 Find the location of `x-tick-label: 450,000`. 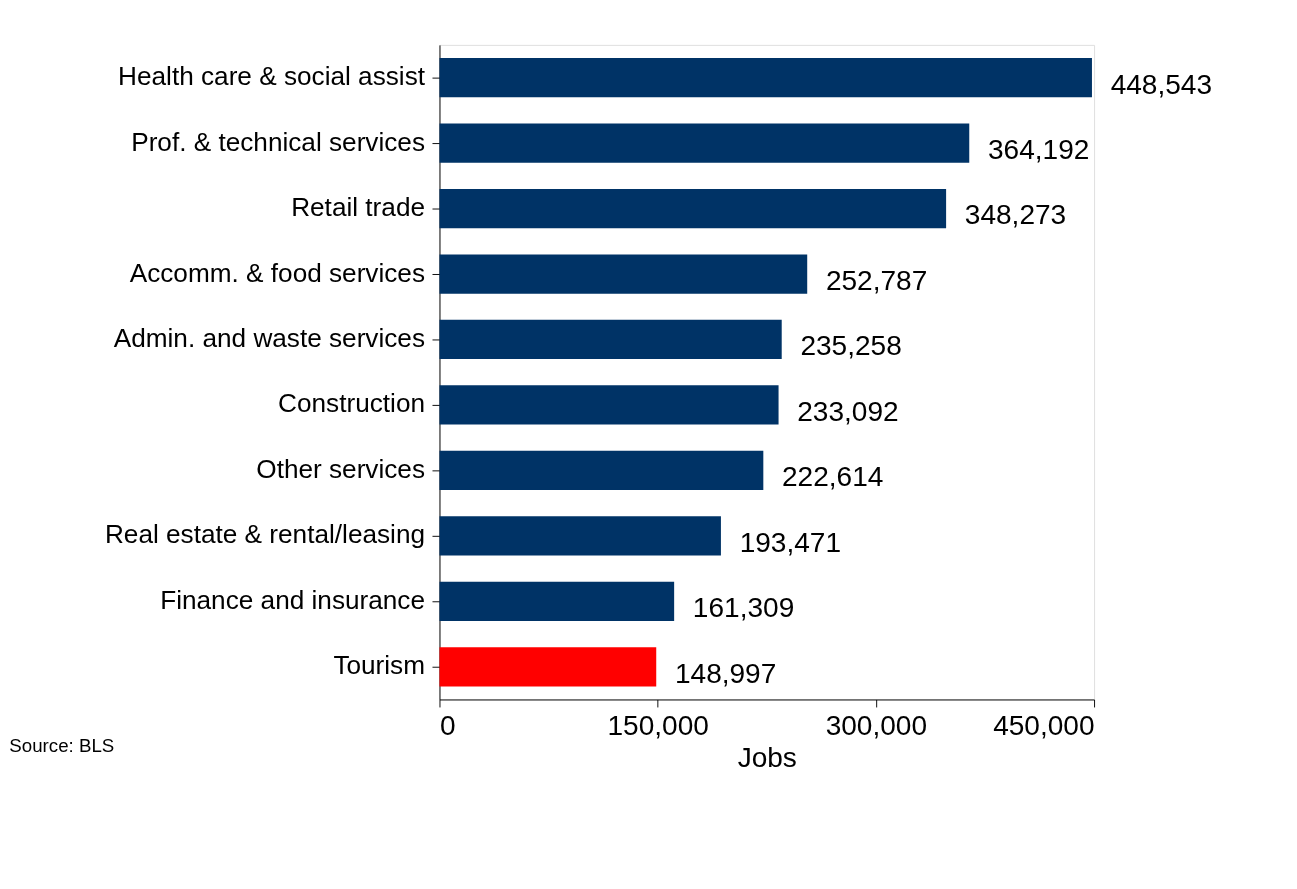

x-tick-label: 450,000 is located at coordinates (1044, 726).